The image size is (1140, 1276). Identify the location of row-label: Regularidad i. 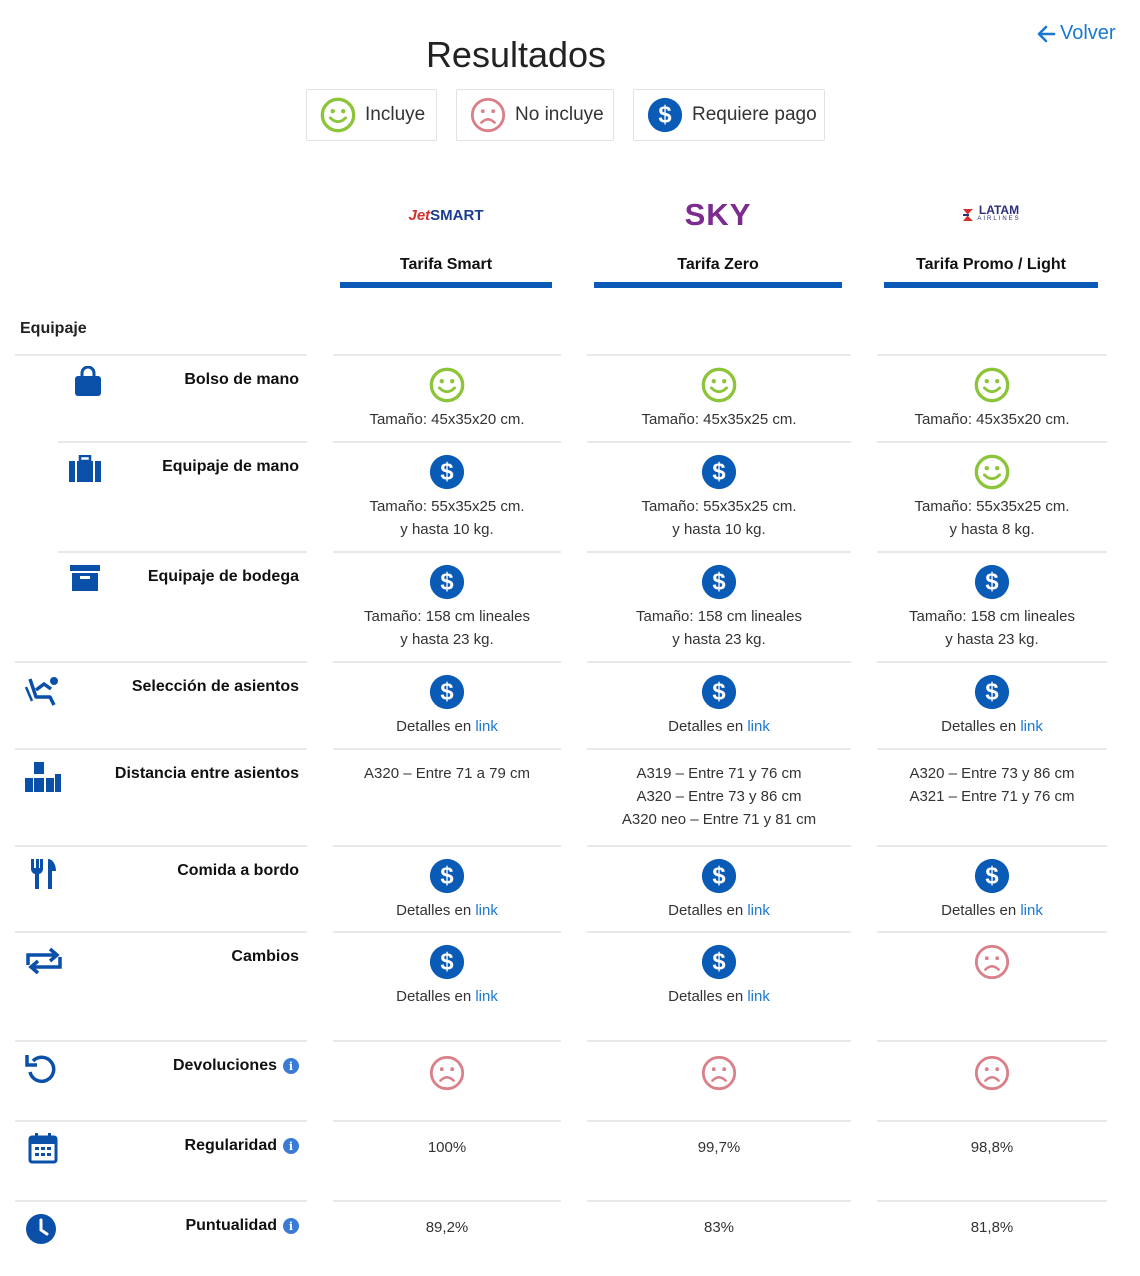
(242, 1146).